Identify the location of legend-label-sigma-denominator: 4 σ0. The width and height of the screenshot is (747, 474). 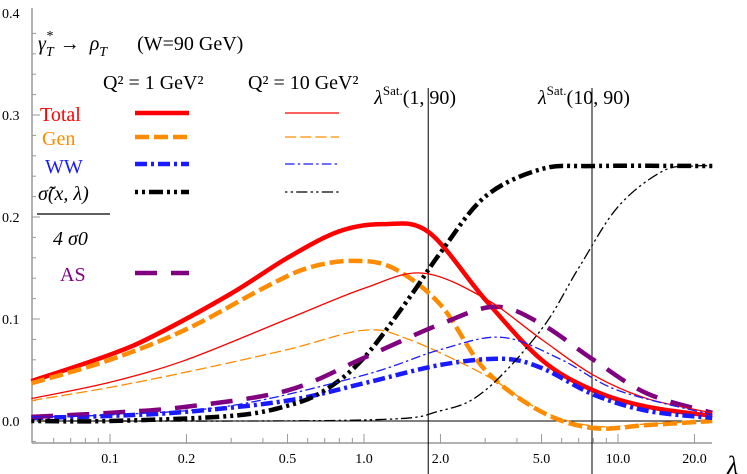
(70, 239).